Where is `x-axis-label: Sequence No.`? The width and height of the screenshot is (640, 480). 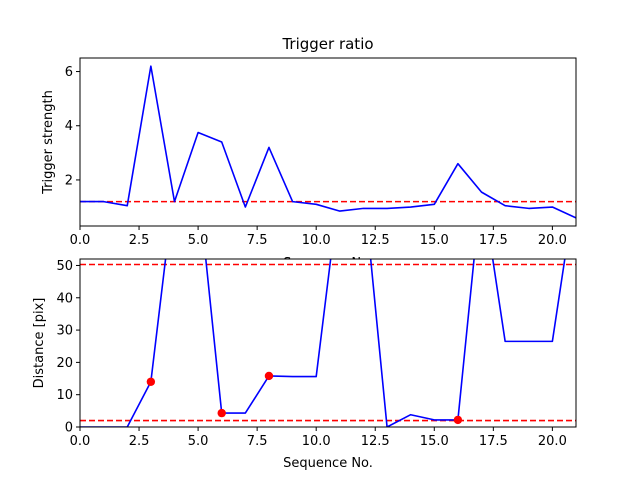
x-axis-label: Sequence No. is located at coordinates (328, 463).